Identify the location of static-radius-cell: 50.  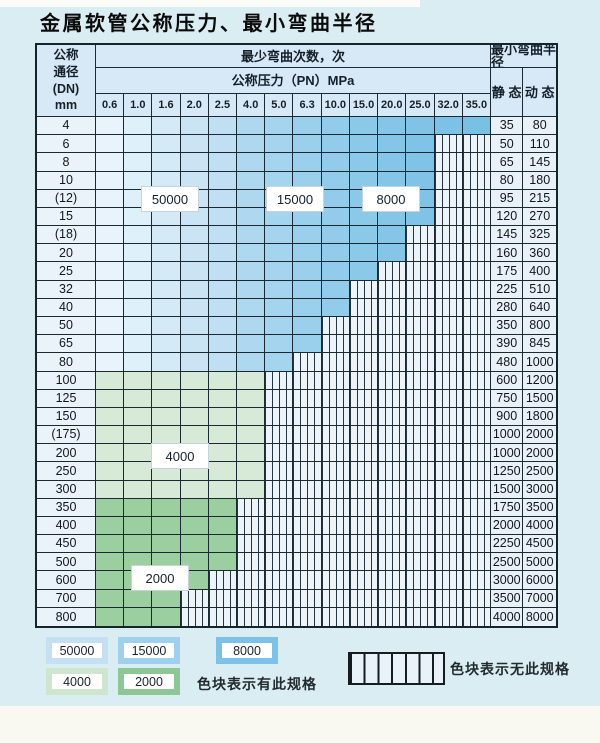
(507, 144).